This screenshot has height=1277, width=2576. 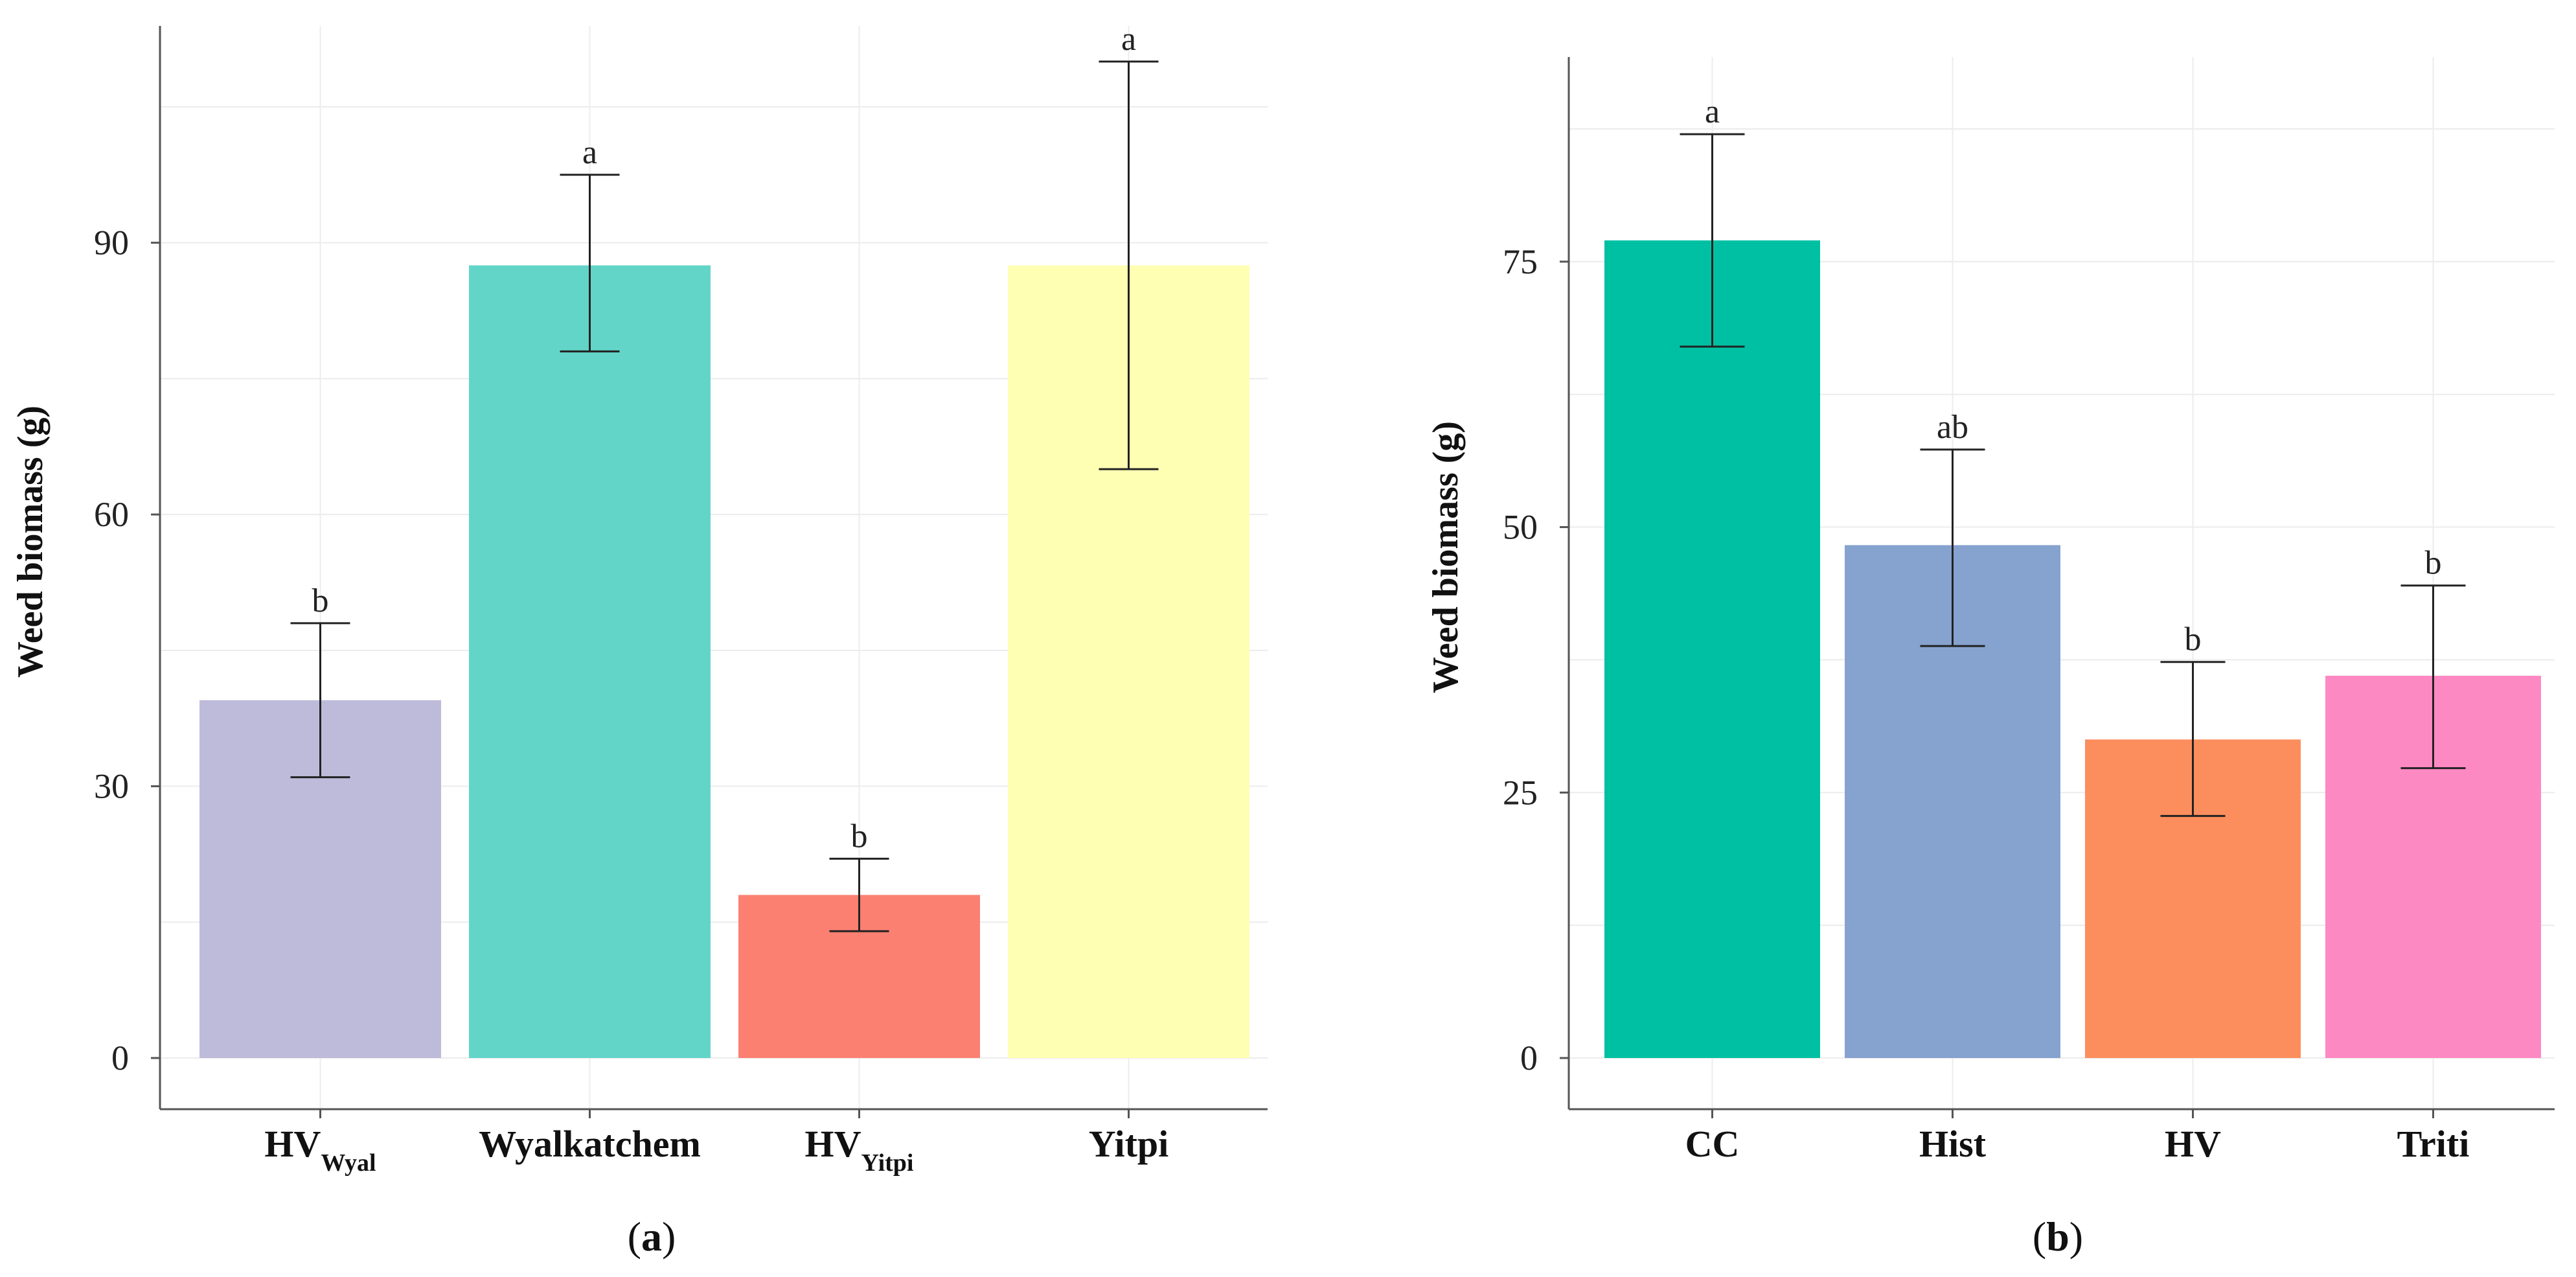 I want to click on significance-label-b-3: b, so click(x=2193, y=640).